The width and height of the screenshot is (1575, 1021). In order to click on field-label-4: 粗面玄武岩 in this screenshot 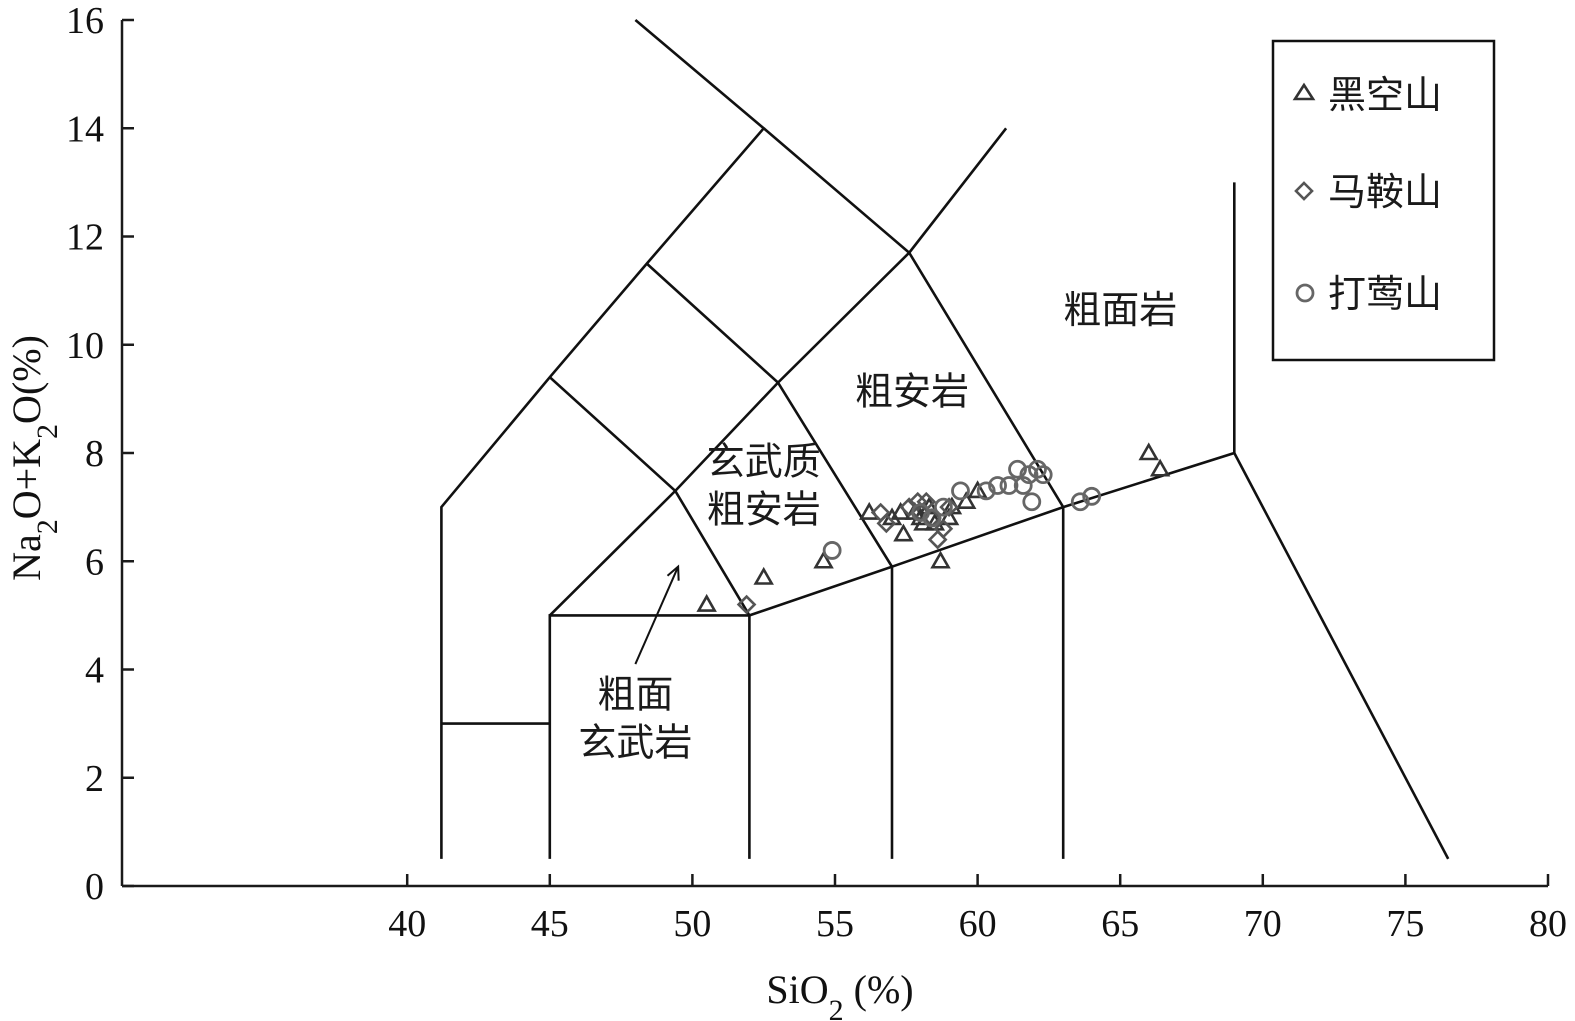, I will do `click(635, 718)`.